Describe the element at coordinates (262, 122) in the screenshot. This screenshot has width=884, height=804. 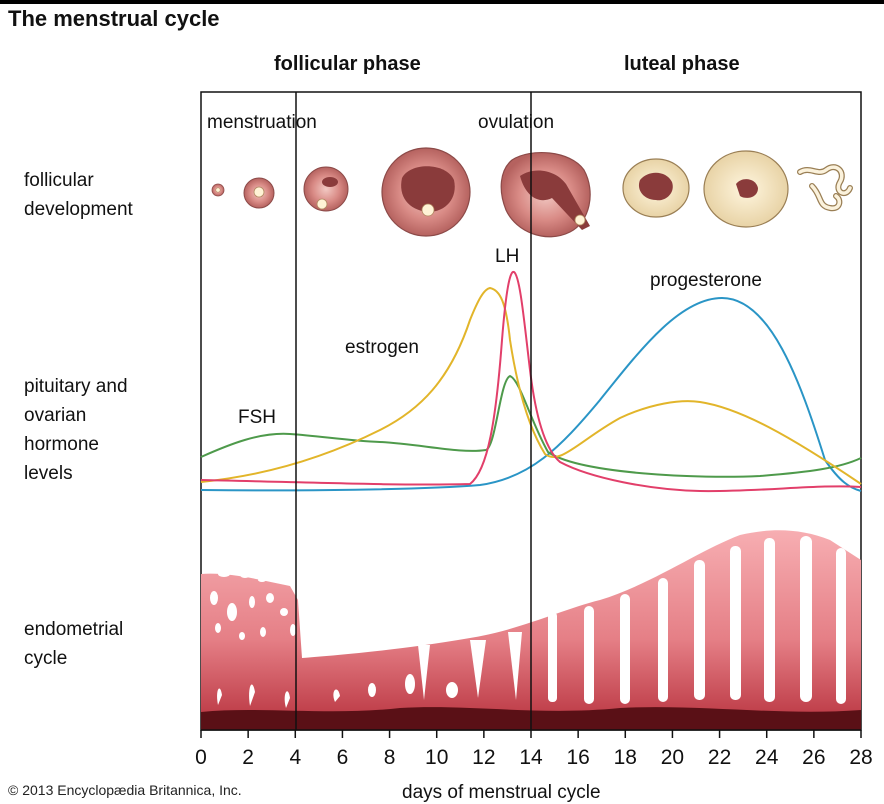
I see `menstruation-label: menstruation` at that location.